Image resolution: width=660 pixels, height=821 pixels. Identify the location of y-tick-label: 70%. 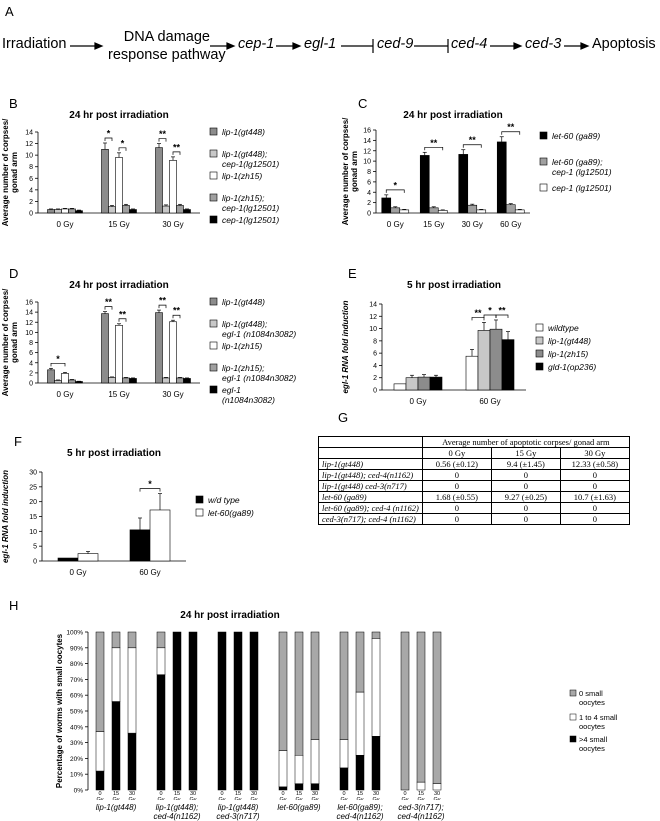
(76, 680).